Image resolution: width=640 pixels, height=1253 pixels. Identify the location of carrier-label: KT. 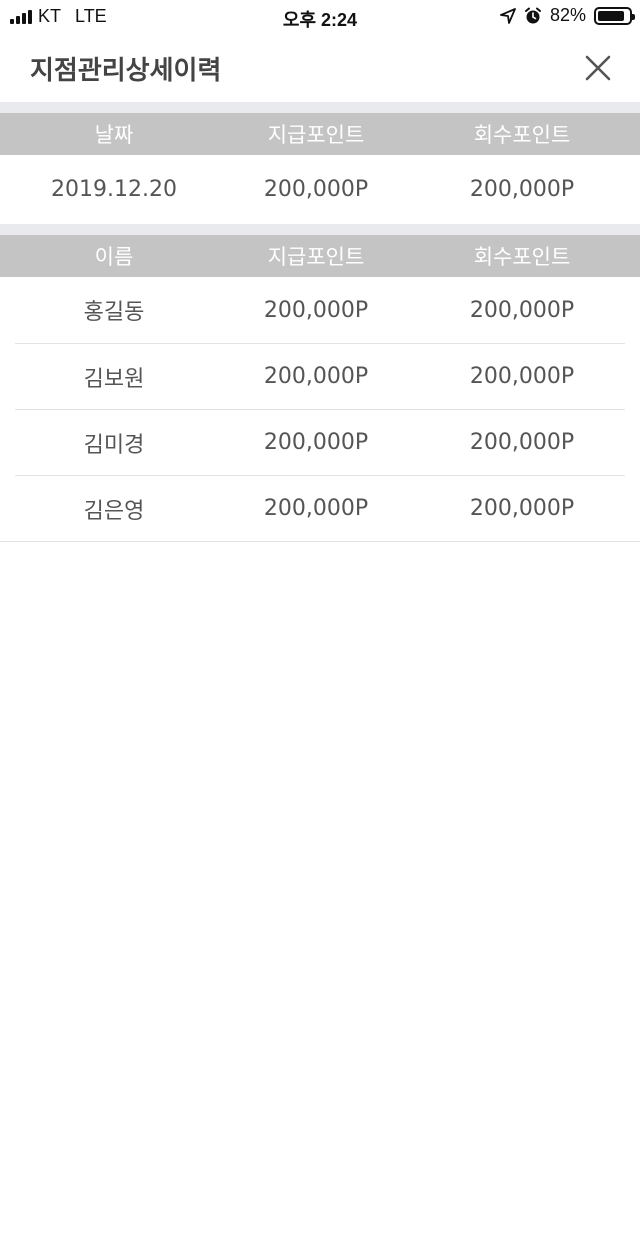
(50, 16).